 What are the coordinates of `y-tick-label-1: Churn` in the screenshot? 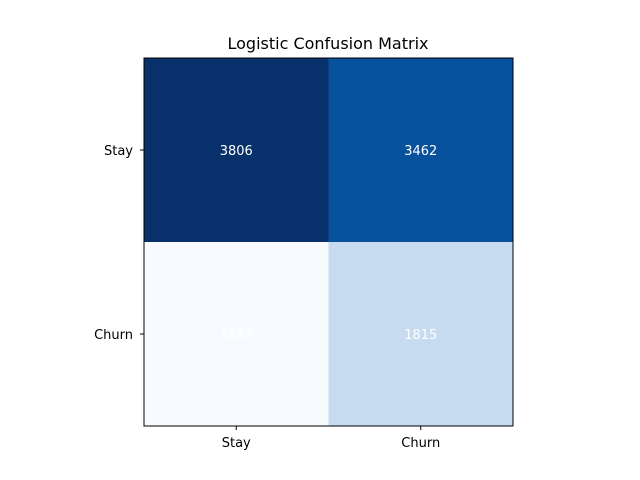 It's located at (113, 335).